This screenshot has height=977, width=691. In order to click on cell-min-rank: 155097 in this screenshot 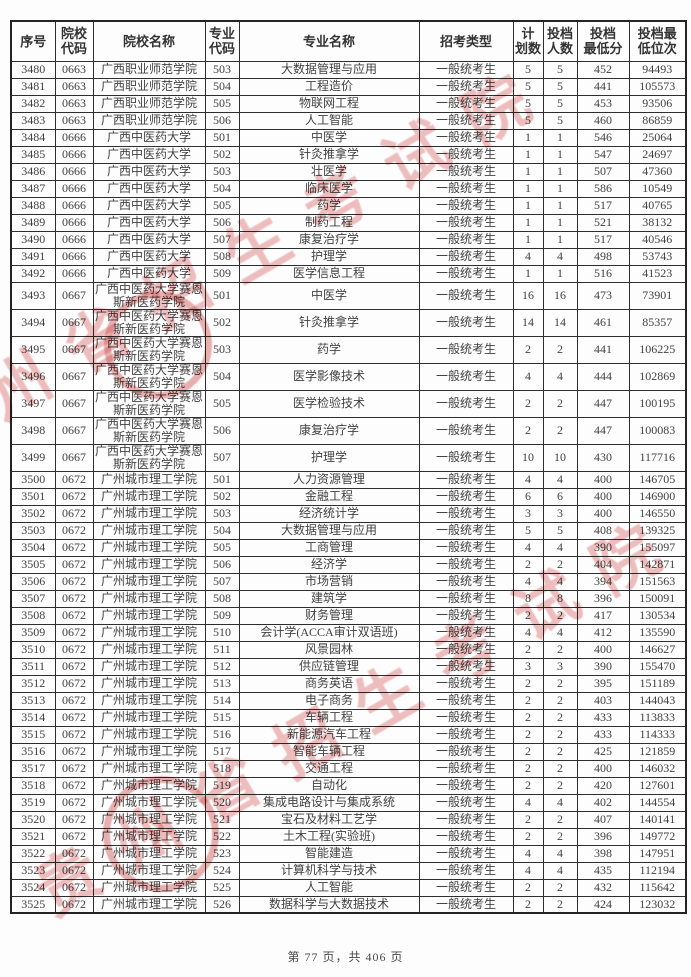, I will do `click(657, 547)`.